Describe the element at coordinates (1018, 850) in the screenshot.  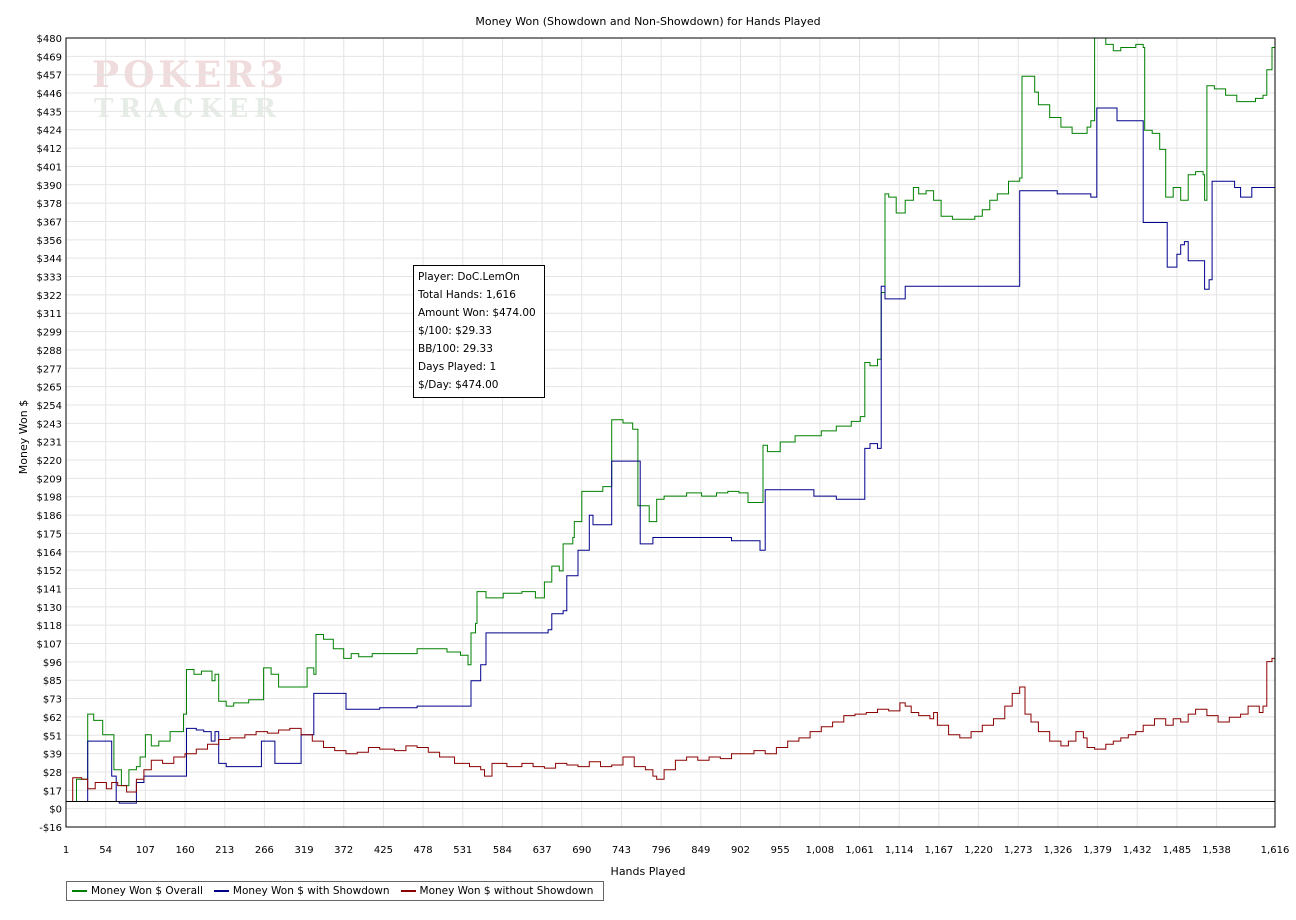
I see `x-tick-label: 1,273` at that location.